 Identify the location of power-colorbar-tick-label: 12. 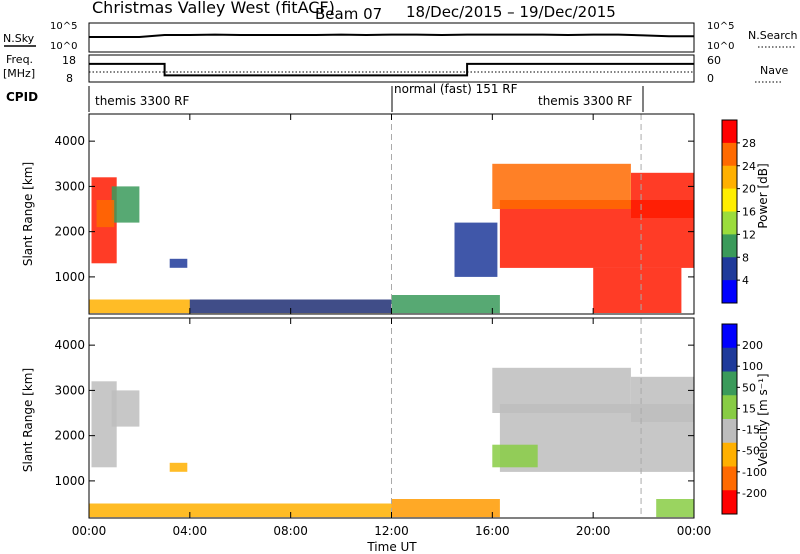
(749, 234).